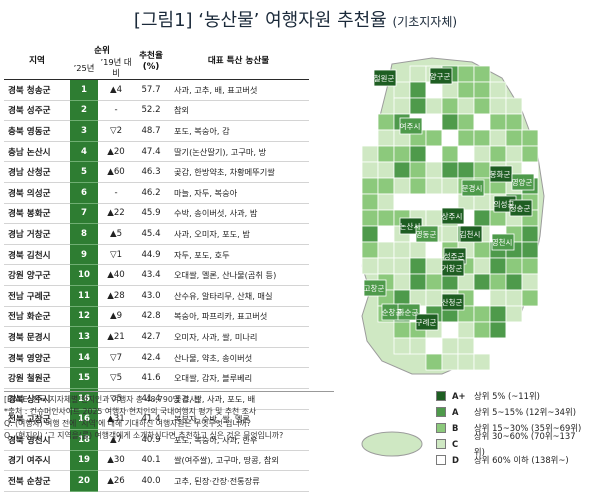 Image resolution: width=591 pixels, height=492 pixels. Describe the element at coordinates (239, 358) in the screenshot. I see `cell-product: 산나물, 약초, 송이버섯` at that location.